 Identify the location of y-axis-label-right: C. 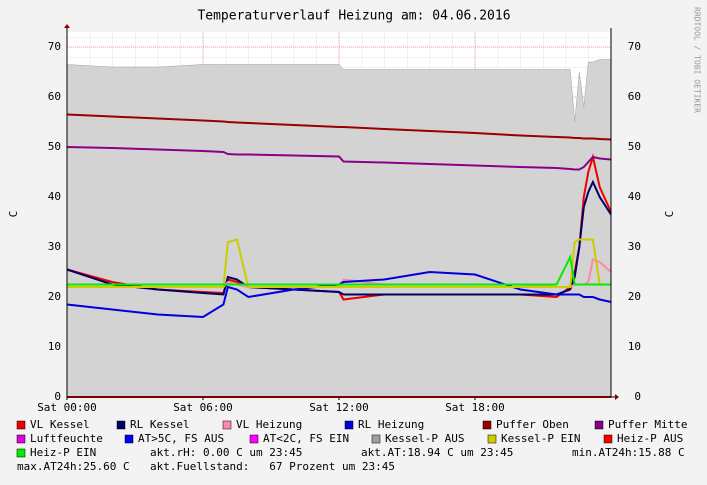
(669, 214).